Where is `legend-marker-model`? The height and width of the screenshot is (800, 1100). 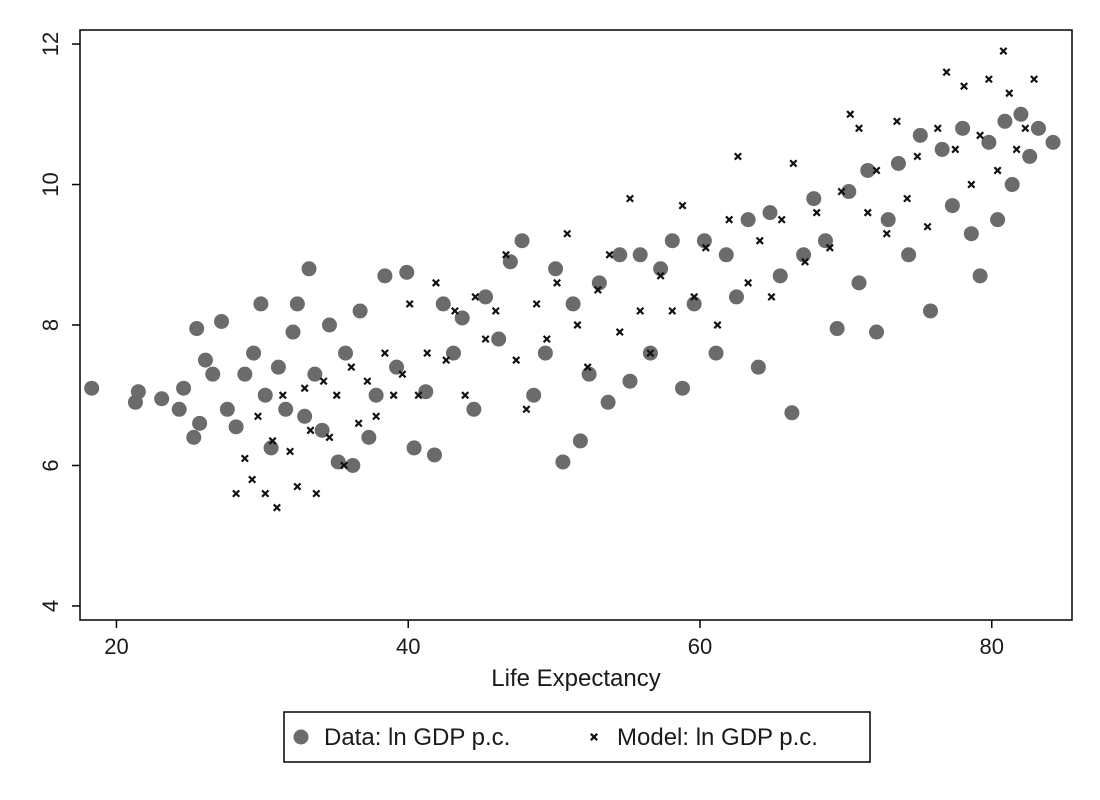
legend-marker-model is located at coordinates (594, 737).